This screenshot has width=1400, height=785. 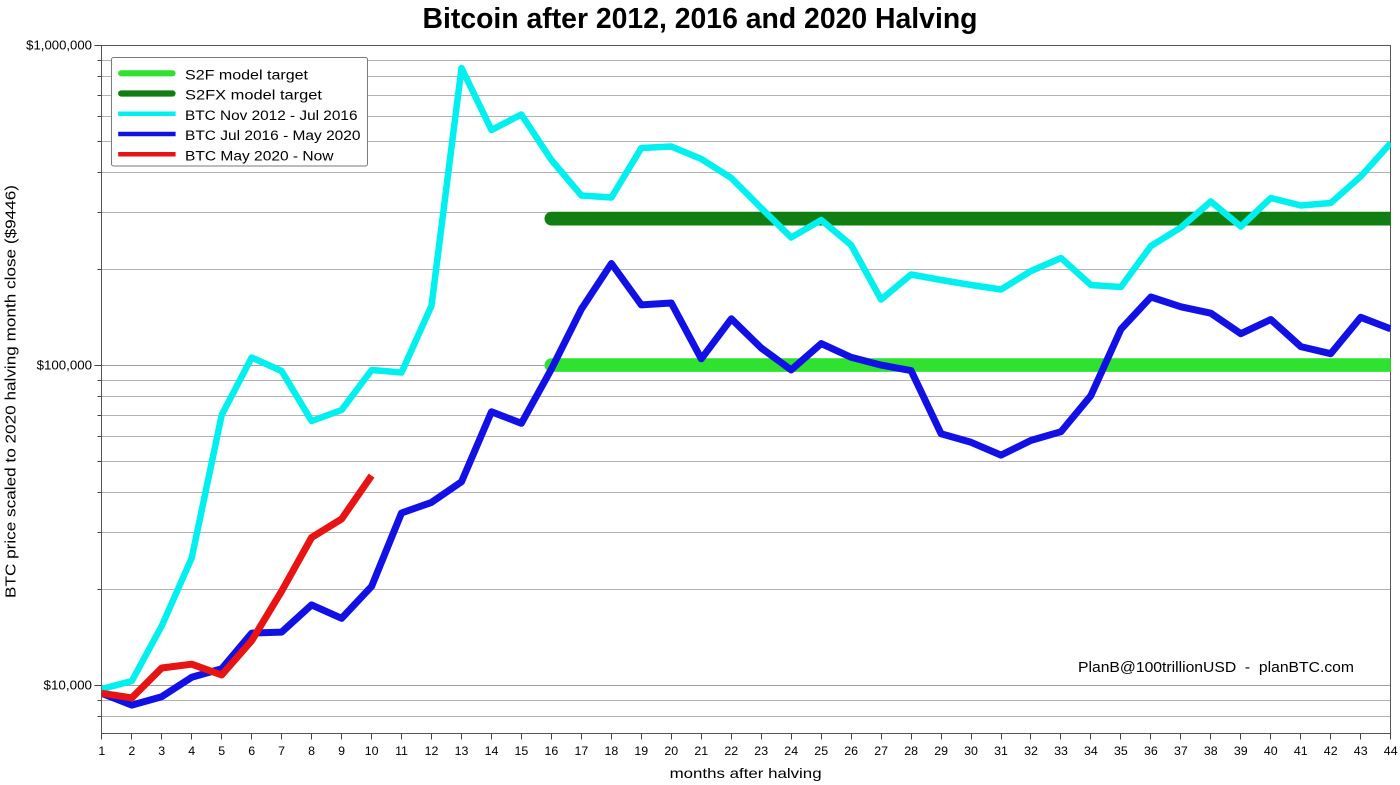 What do you see at coordinates (1211, 751) in the screenshot?
I see `svg-text: 38` at bounding box center [1211, 751].